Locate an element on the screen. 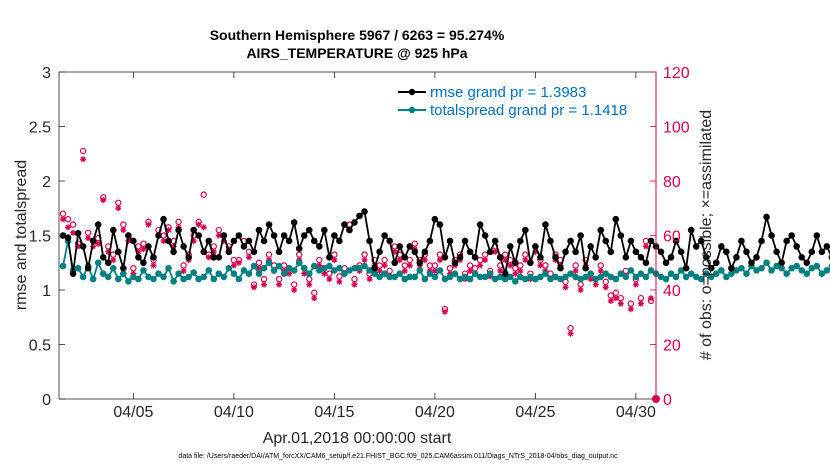  y-right-tick-label: 40 is located at coordinates (672, 291).